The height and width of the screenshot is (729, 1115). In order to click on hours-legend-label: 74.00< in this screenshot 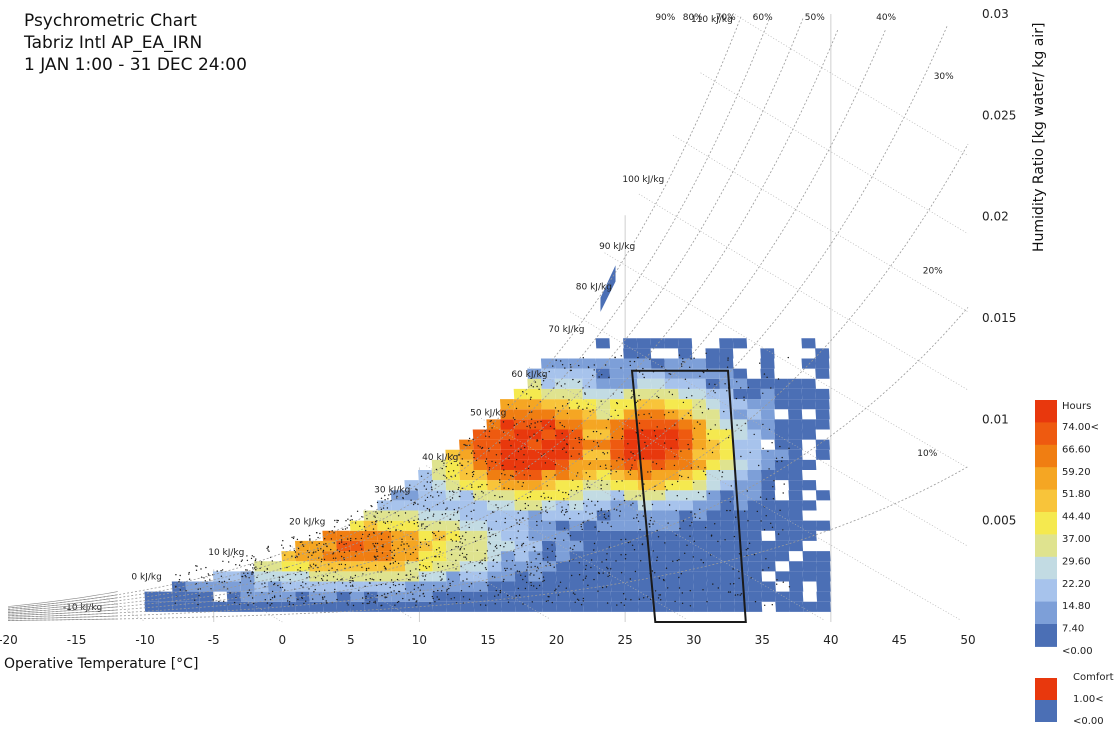, I will do `click(1080, 427)`.